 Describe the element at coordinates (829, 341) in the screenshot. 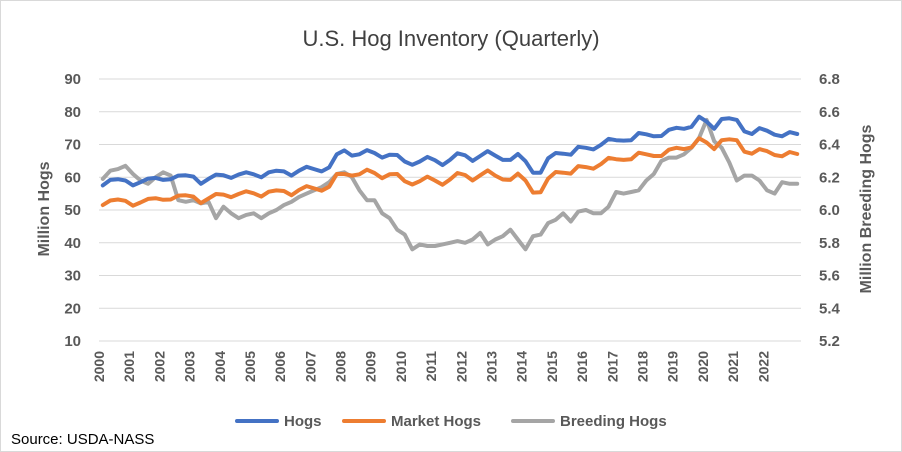

I see `y2-tick-label: 5.2` at that location.